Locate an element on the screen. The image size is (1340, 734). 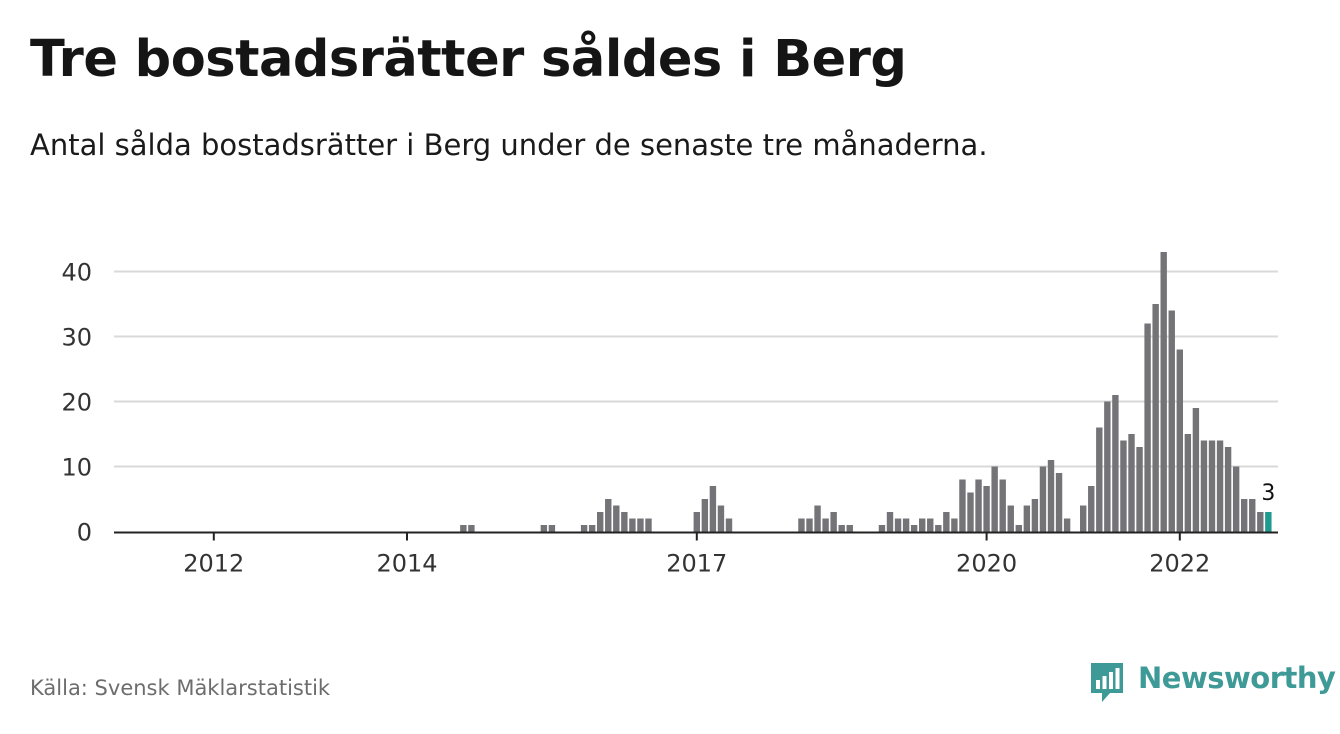
x-tick-label: 2017 is located at coordinates (696, 564).